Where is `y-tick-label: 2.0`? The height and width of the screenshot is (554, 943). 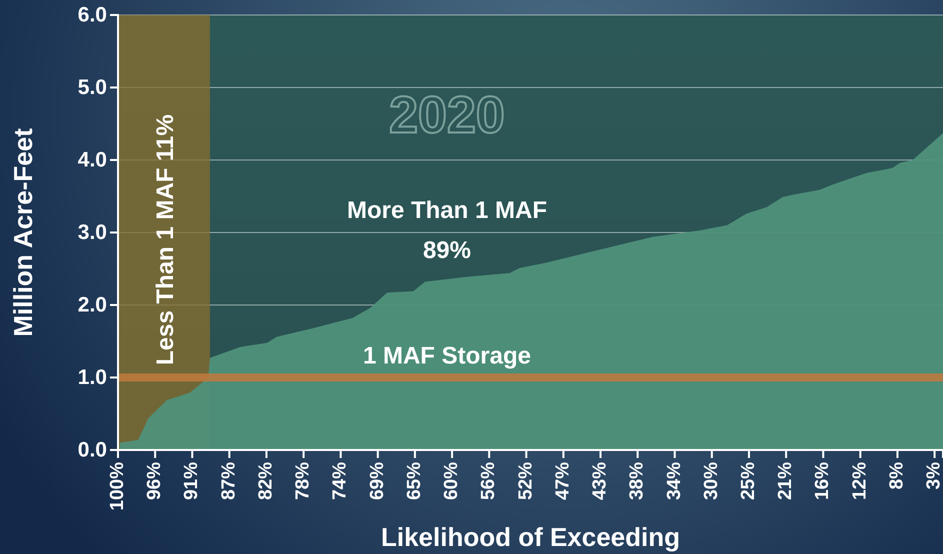 y-tick-label: 2.0 is located at coordinates (92, 305).